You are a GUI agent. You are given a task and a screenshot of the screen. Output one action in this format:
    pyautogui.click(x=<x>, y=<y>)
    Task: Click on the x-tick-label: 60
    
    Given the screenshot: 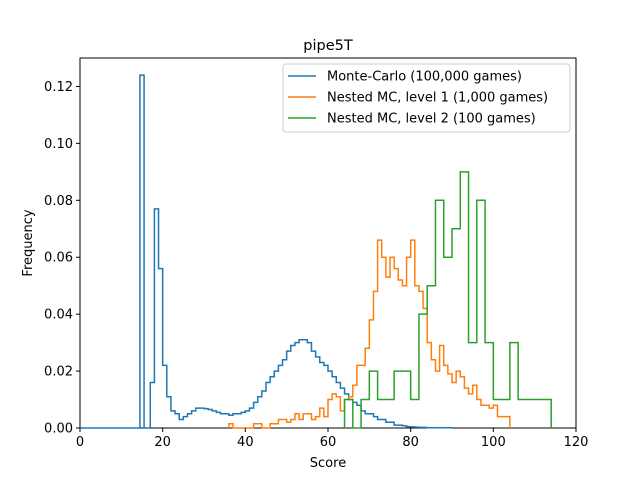 What is the action you would take?
    pyautogui.click(x=328, y=442)
    